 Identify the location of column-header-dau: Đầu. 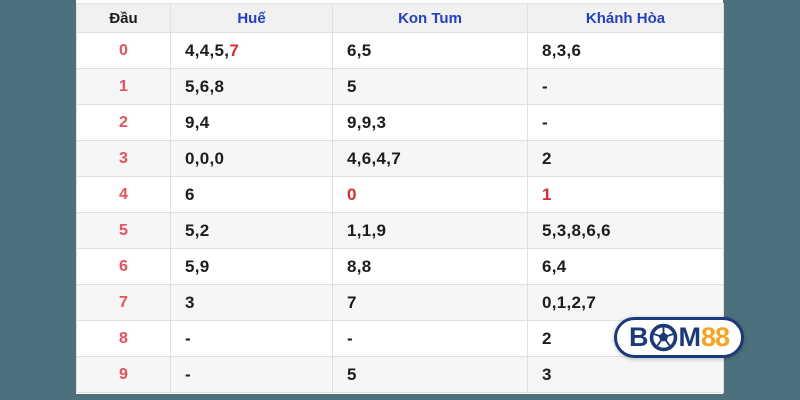
(123, 18).